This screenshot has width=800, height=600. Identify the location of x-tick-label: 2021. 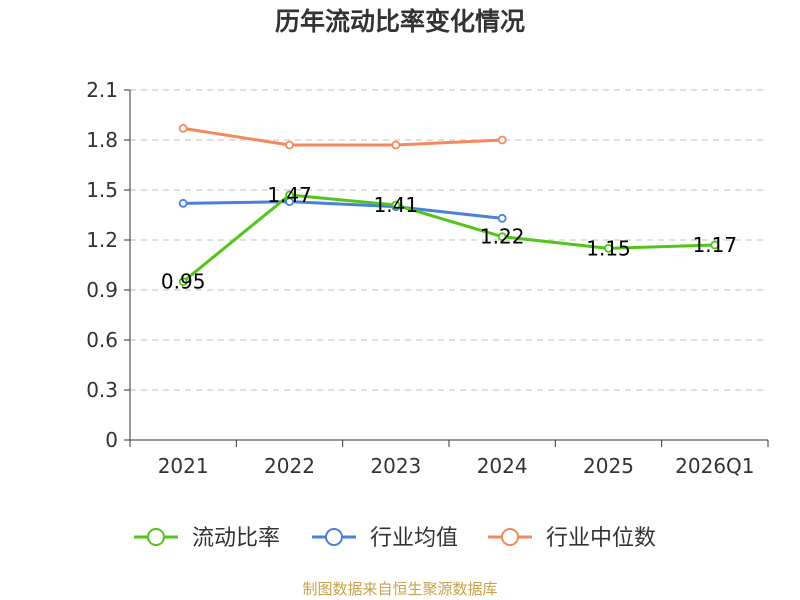
(183, 466).